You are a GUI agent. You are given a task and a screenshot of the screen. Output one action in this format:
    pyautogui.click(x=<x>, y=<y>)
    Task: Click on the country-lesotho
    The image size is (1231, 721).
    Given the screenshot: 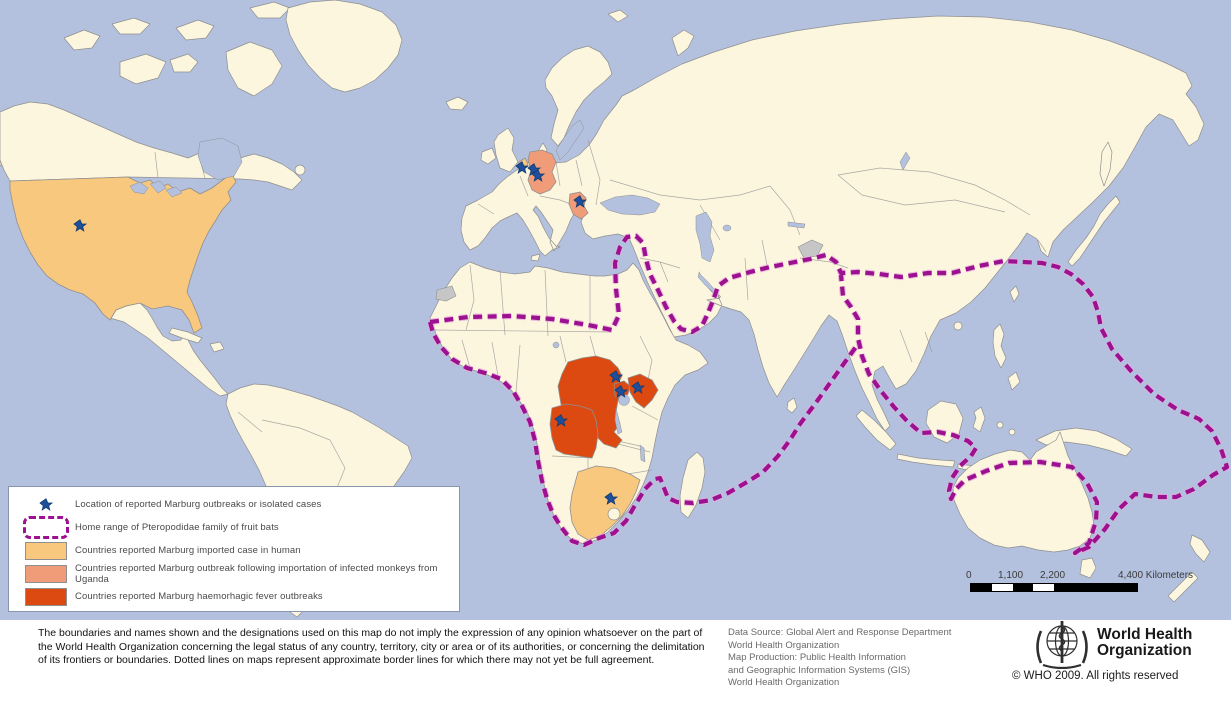 What is the action you would take?
    pyautogui.click(x=614, y=514)
    